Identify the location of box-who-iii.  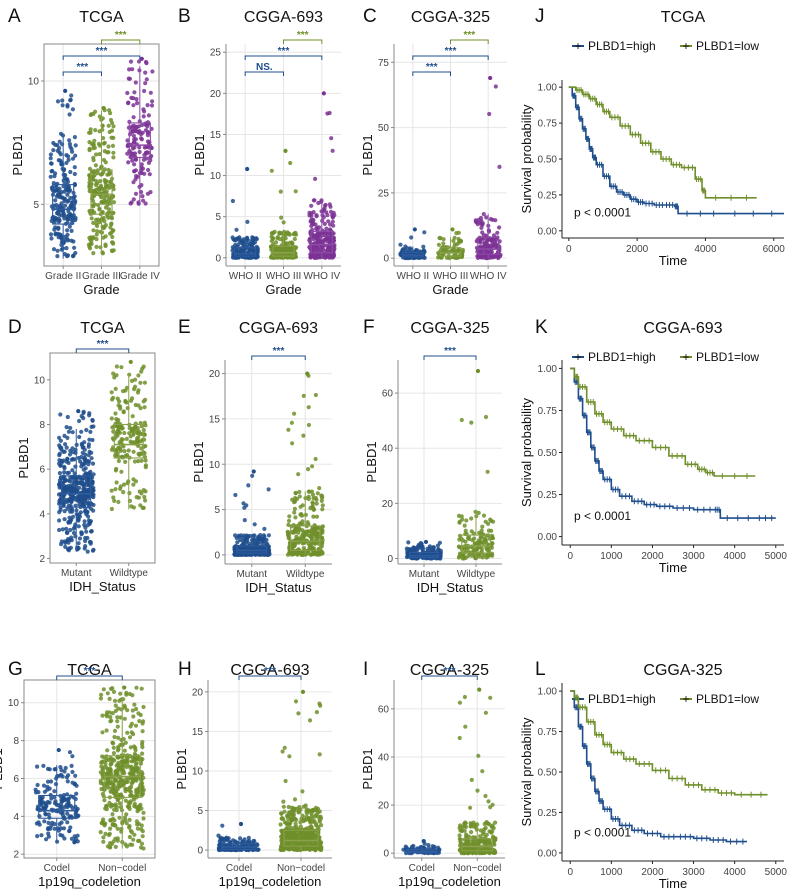
(283, 251).